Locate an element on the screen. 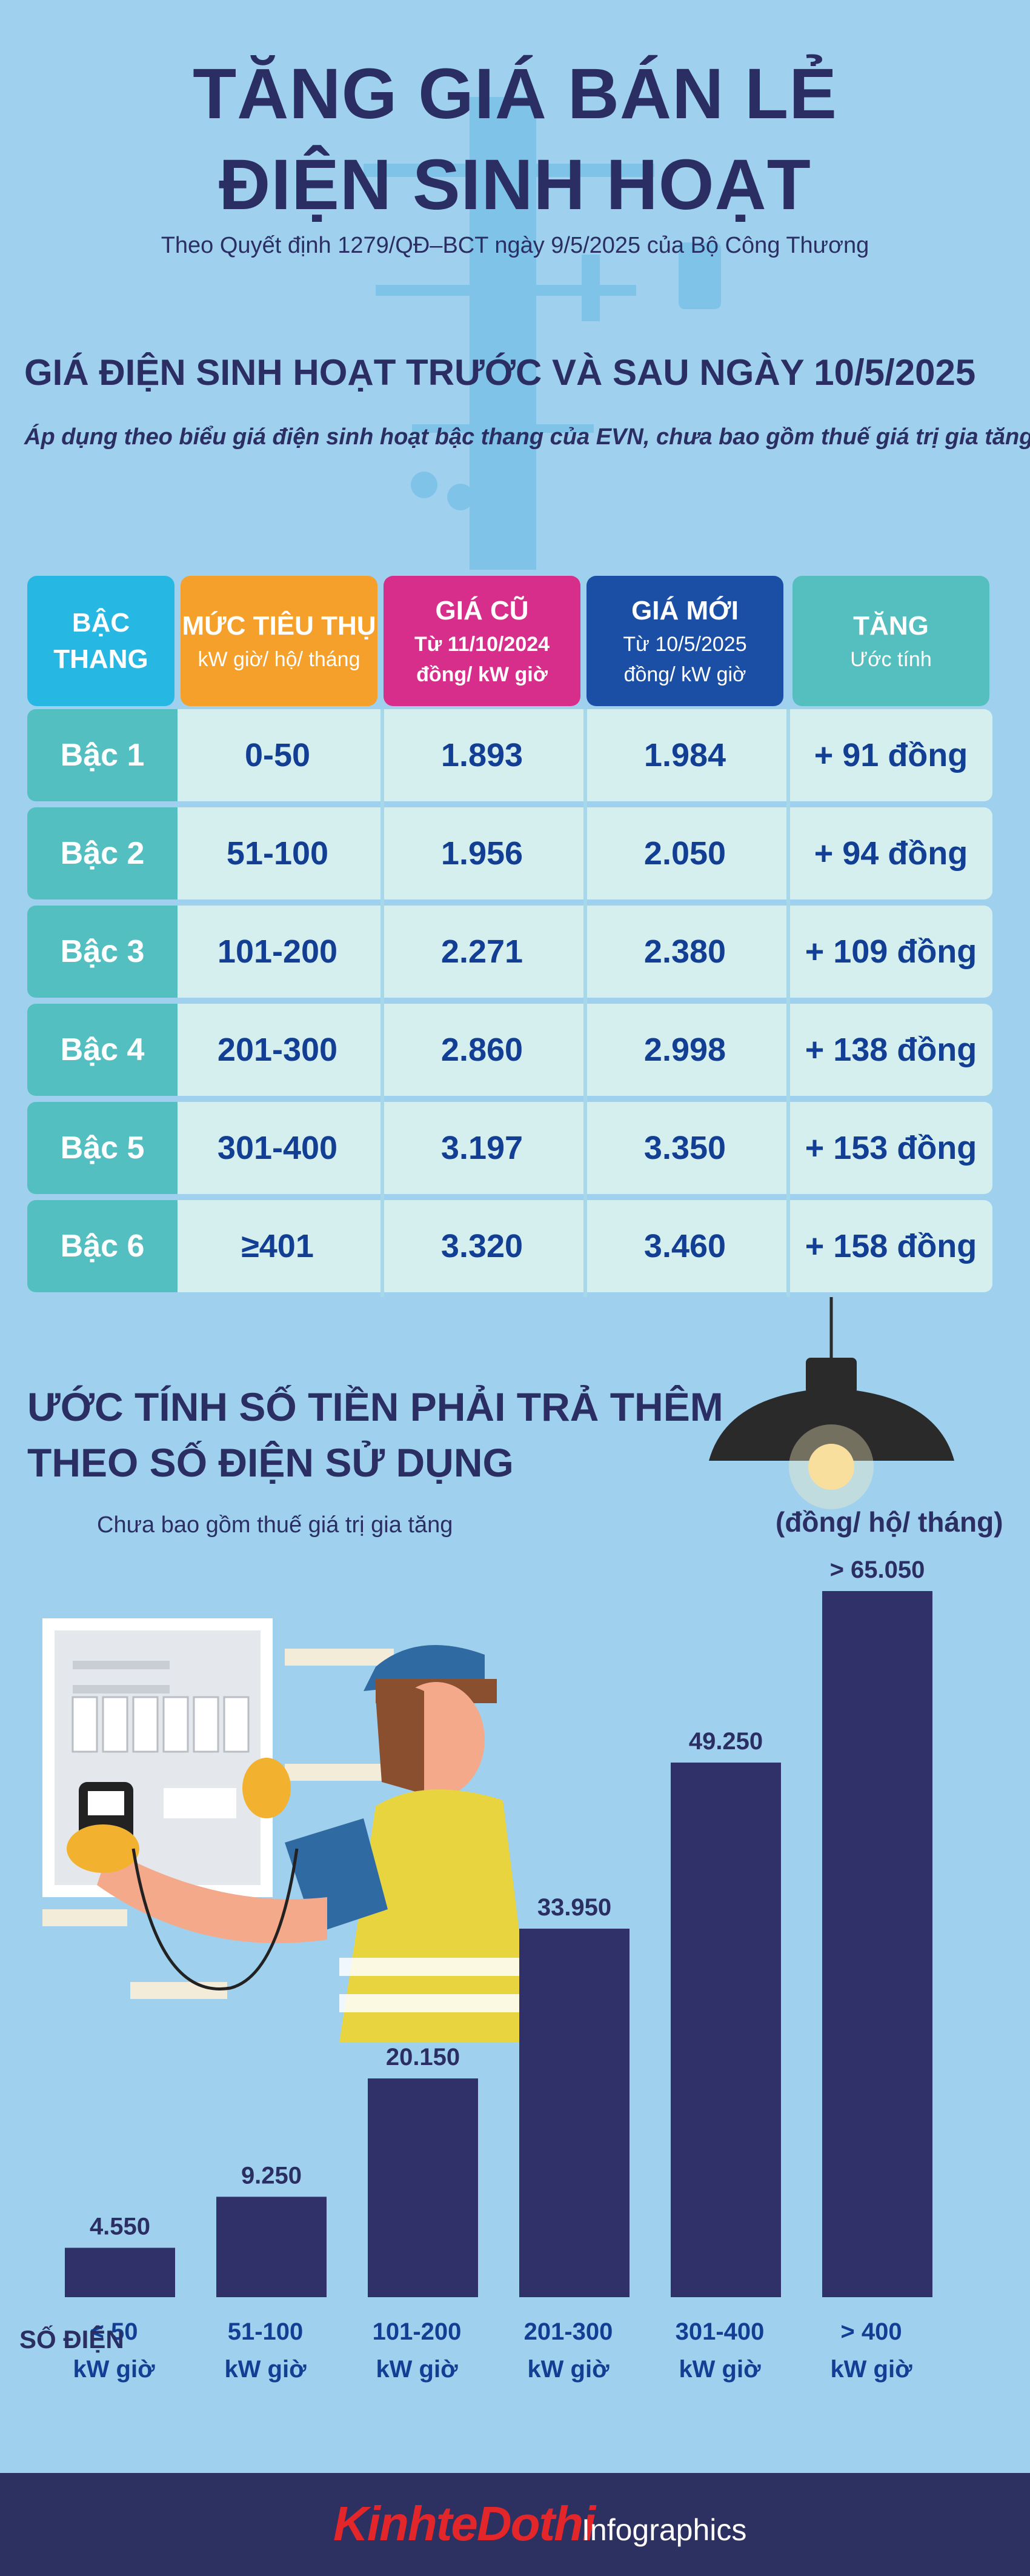 The height and width of the screenshot is (2576, 1030). header-consumption-line1: MỨC TIÊU THỤ is located at coordinates (279, 625).